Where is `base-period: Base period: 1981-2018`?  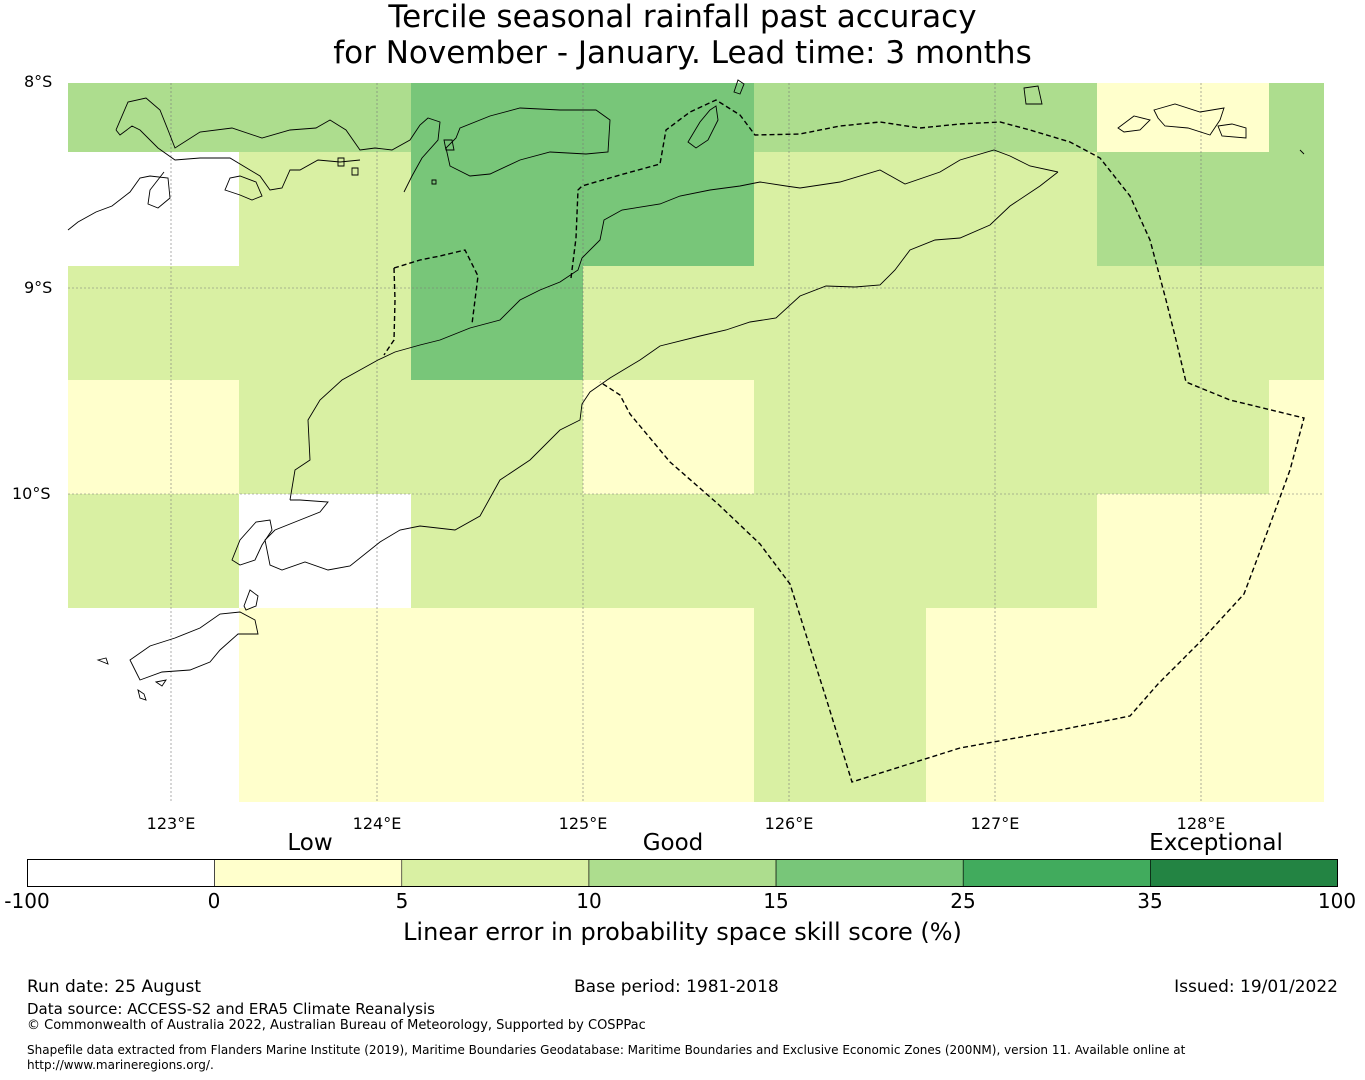
base-period: Base period: 1981-2018 is located at coordinates (676, 987).